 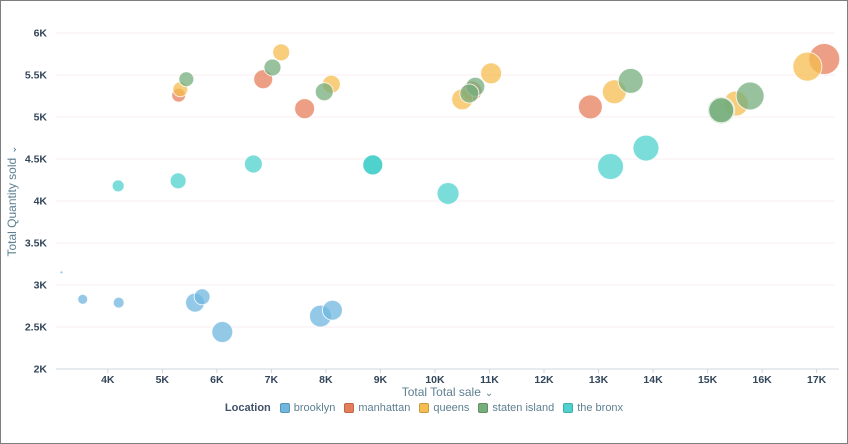 I want to click on x-tick-label: 8K, so click(x=326, y=380).